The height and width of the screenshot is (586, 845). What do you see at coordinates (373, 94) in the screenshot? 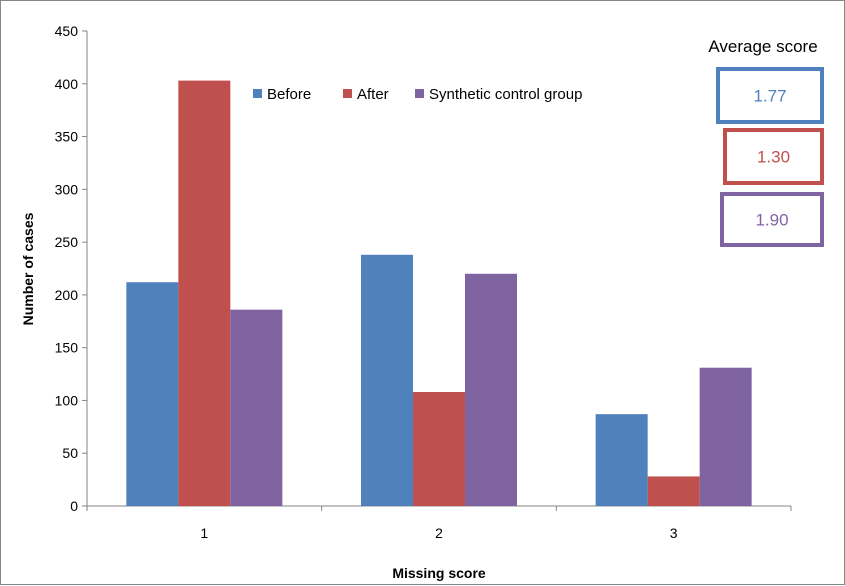
I see `legend-label: After` at bounding box center [373, 94].